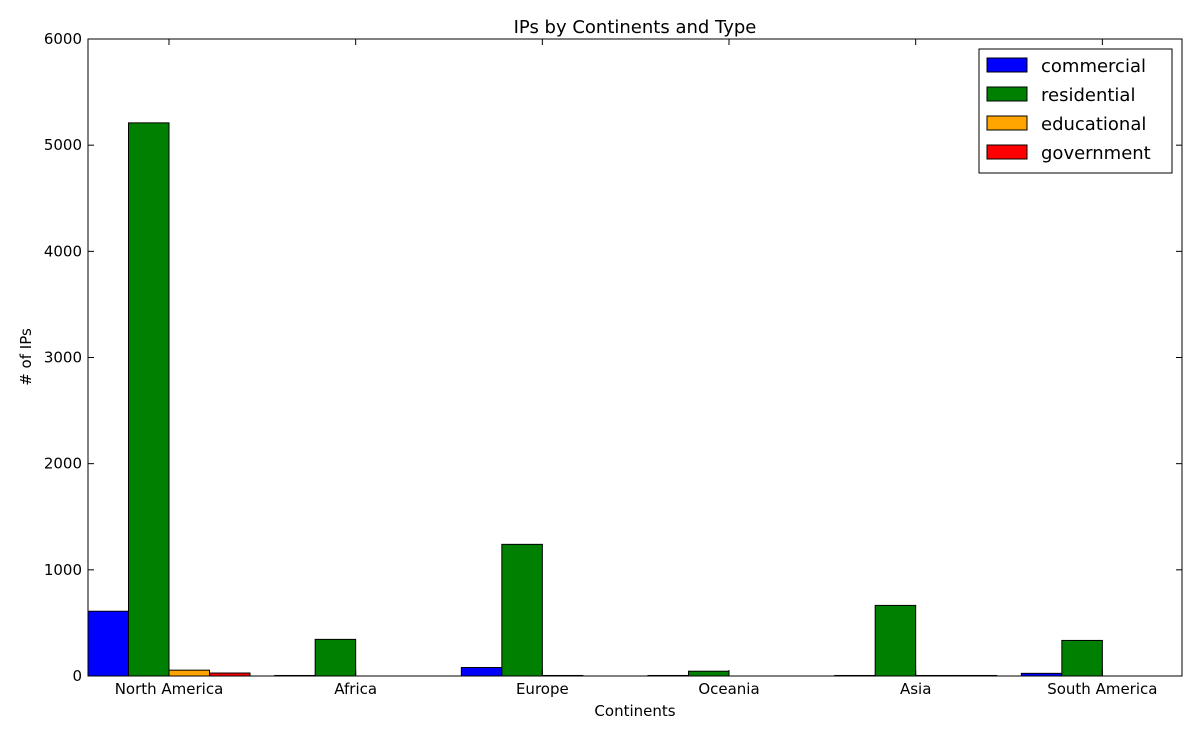 This screenshot has width=1200, height=741. I want to click on legend-swatch-government, so click(1007, 152).